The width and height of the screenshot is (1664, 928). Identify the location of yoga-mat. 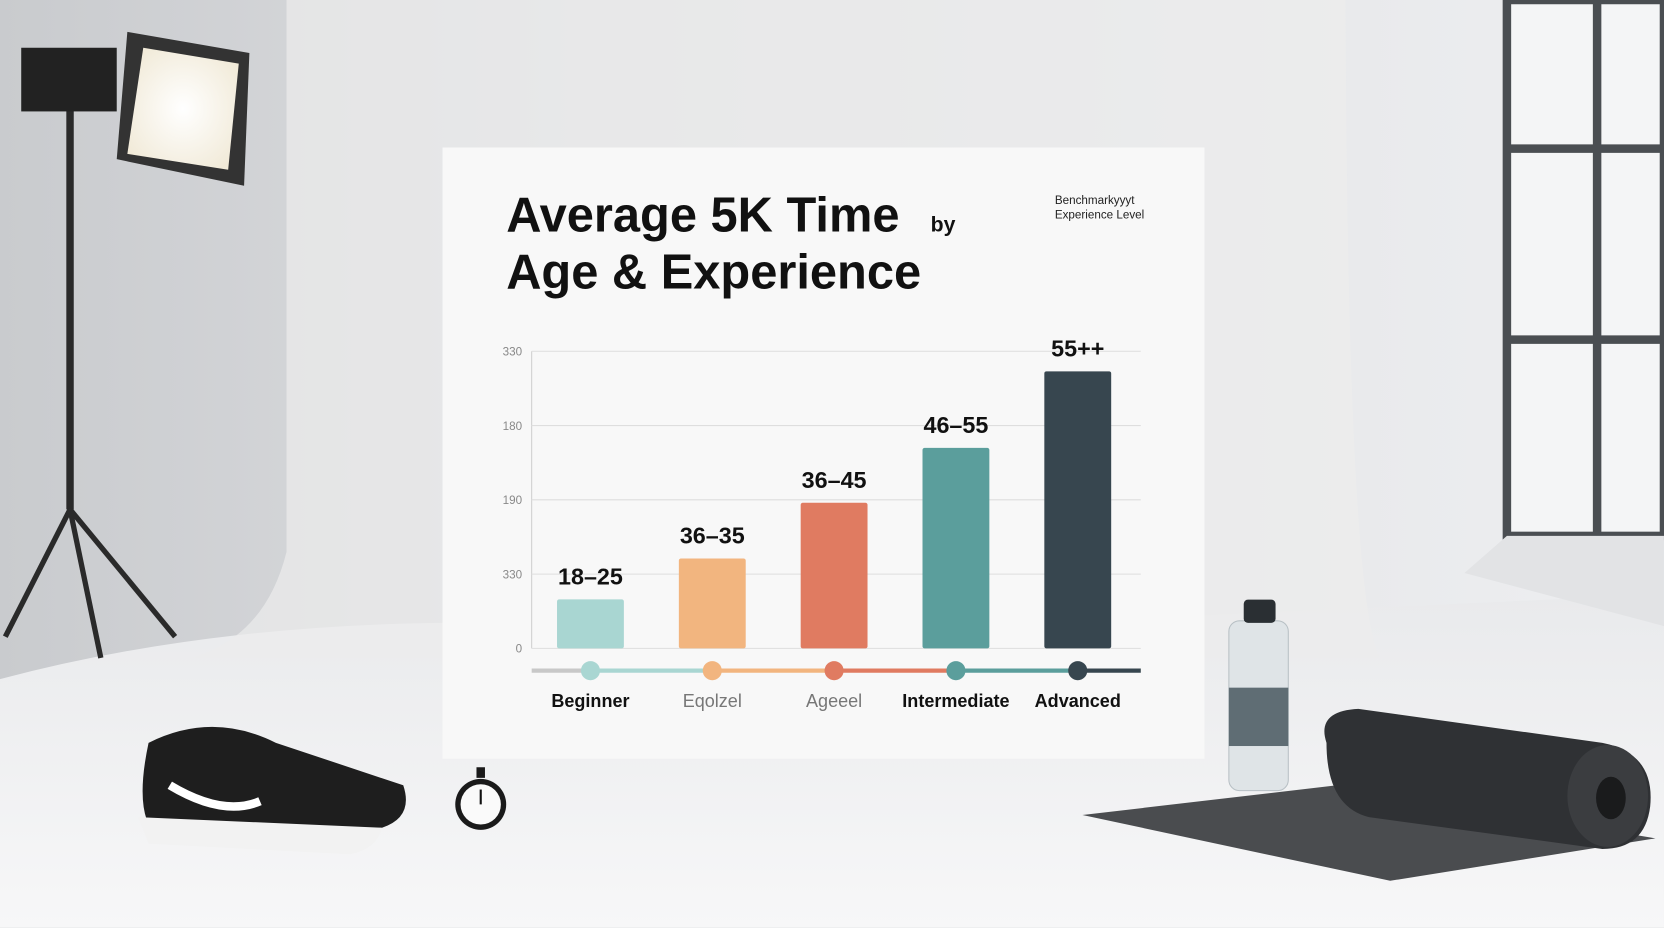
(1369, 794).